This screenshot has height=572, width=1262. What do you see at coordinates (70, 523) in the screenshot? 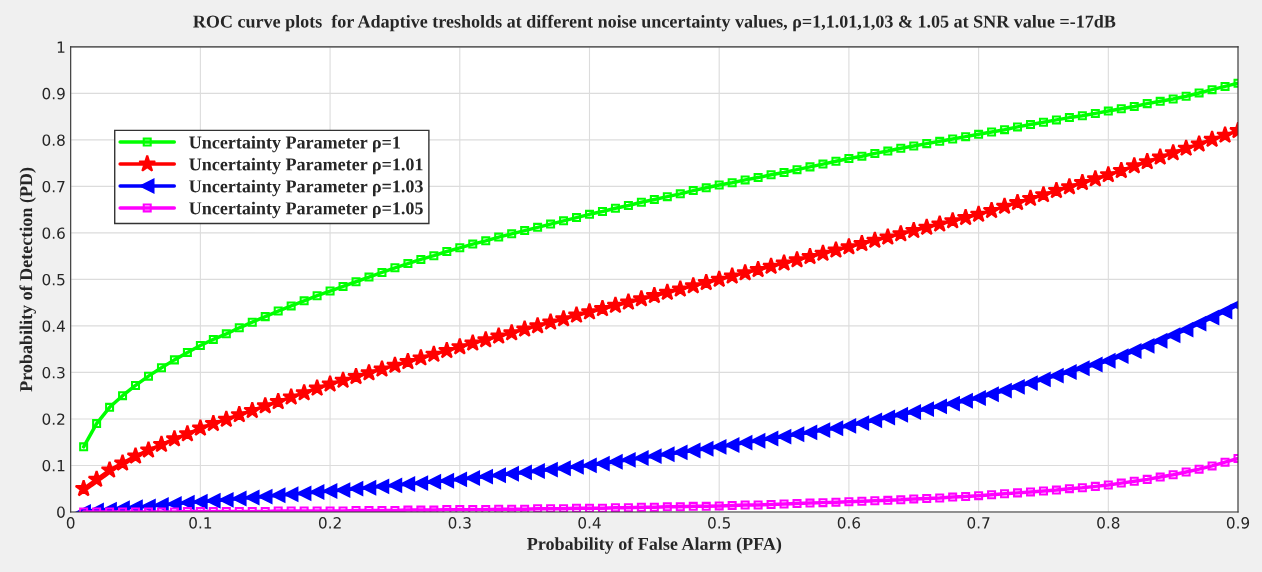
I see `x-tick-label: 0` at bounding box center [70, 523].